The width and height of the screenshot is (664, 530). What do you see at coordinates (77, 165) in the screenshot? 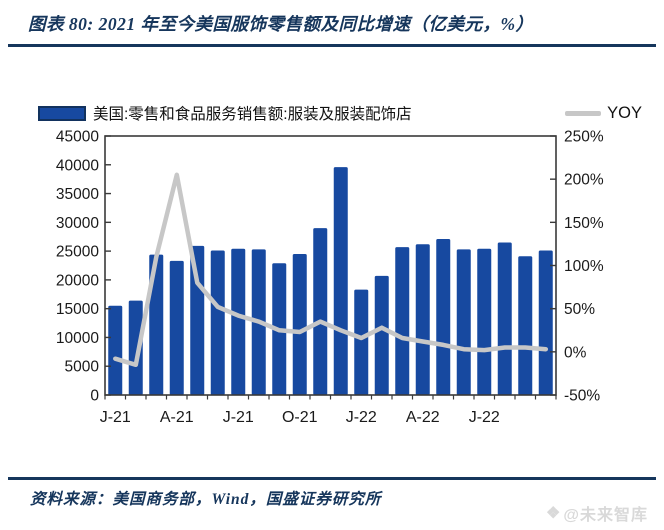
I see `left-axis-label: 40000` at bounding box center [77, 165].